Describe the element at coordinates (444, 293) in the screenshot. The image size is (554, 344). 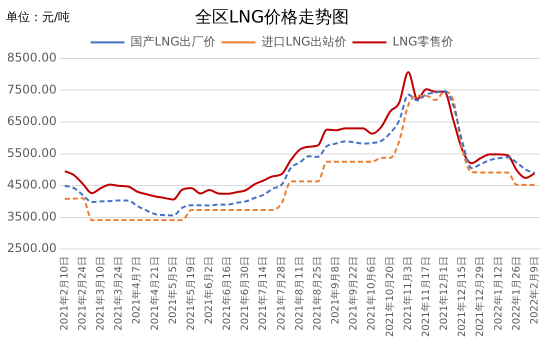
I see `x-tick-label: 2021年12月1日` at that location.